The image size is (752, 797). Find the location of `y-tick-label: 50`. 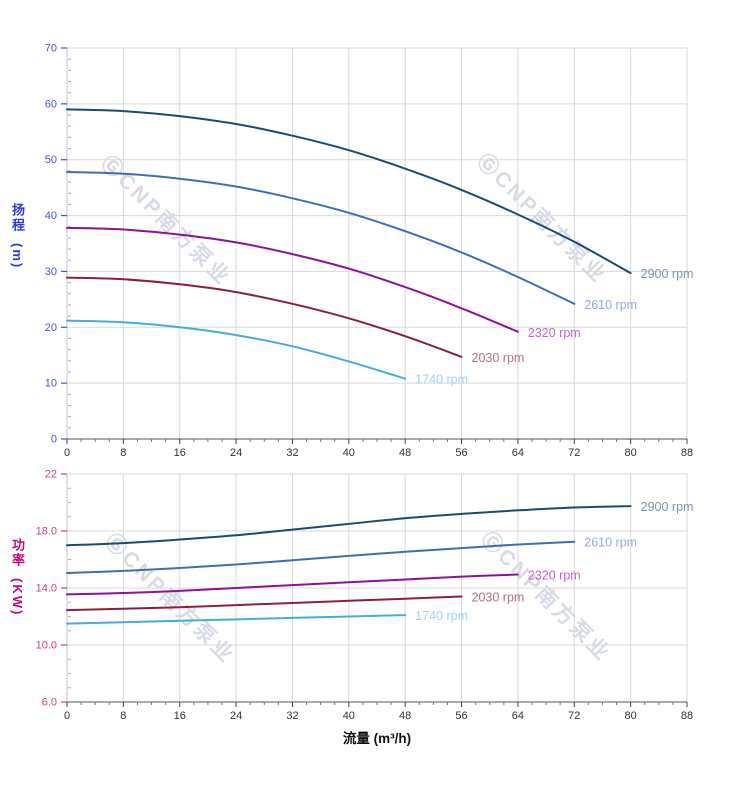

y-tick-label: 50 is located at coordinates (51, 160).